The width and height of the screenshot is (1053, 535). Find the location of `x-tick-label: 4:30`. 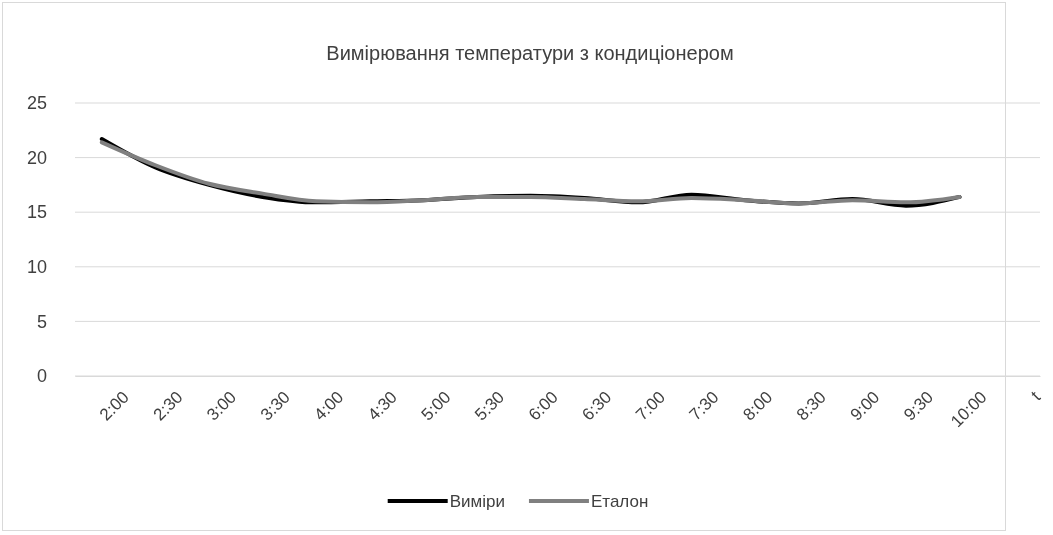

x-tick-label: 4:30 is located at coordinates (382, 406).